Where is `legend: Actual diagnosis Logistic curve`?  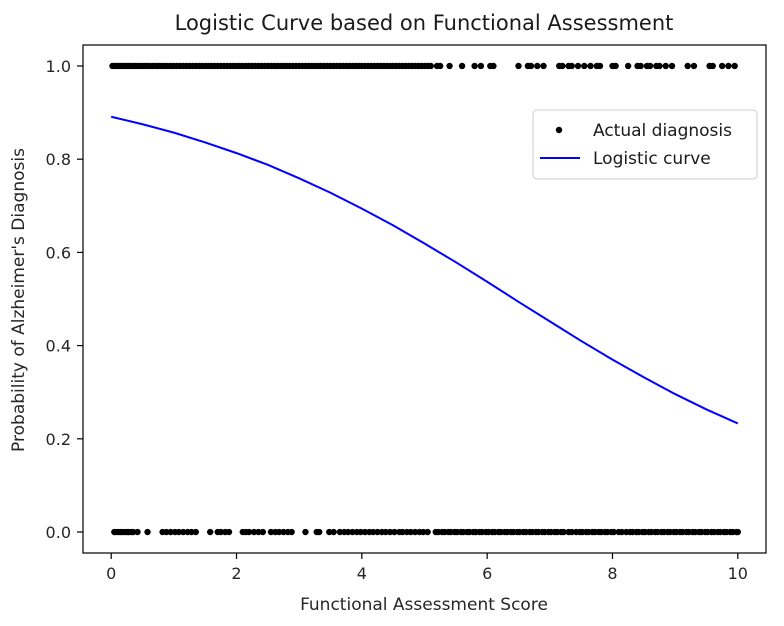 legend: Actual diagnosis Logistic curve is located at coordinates (645, 144).